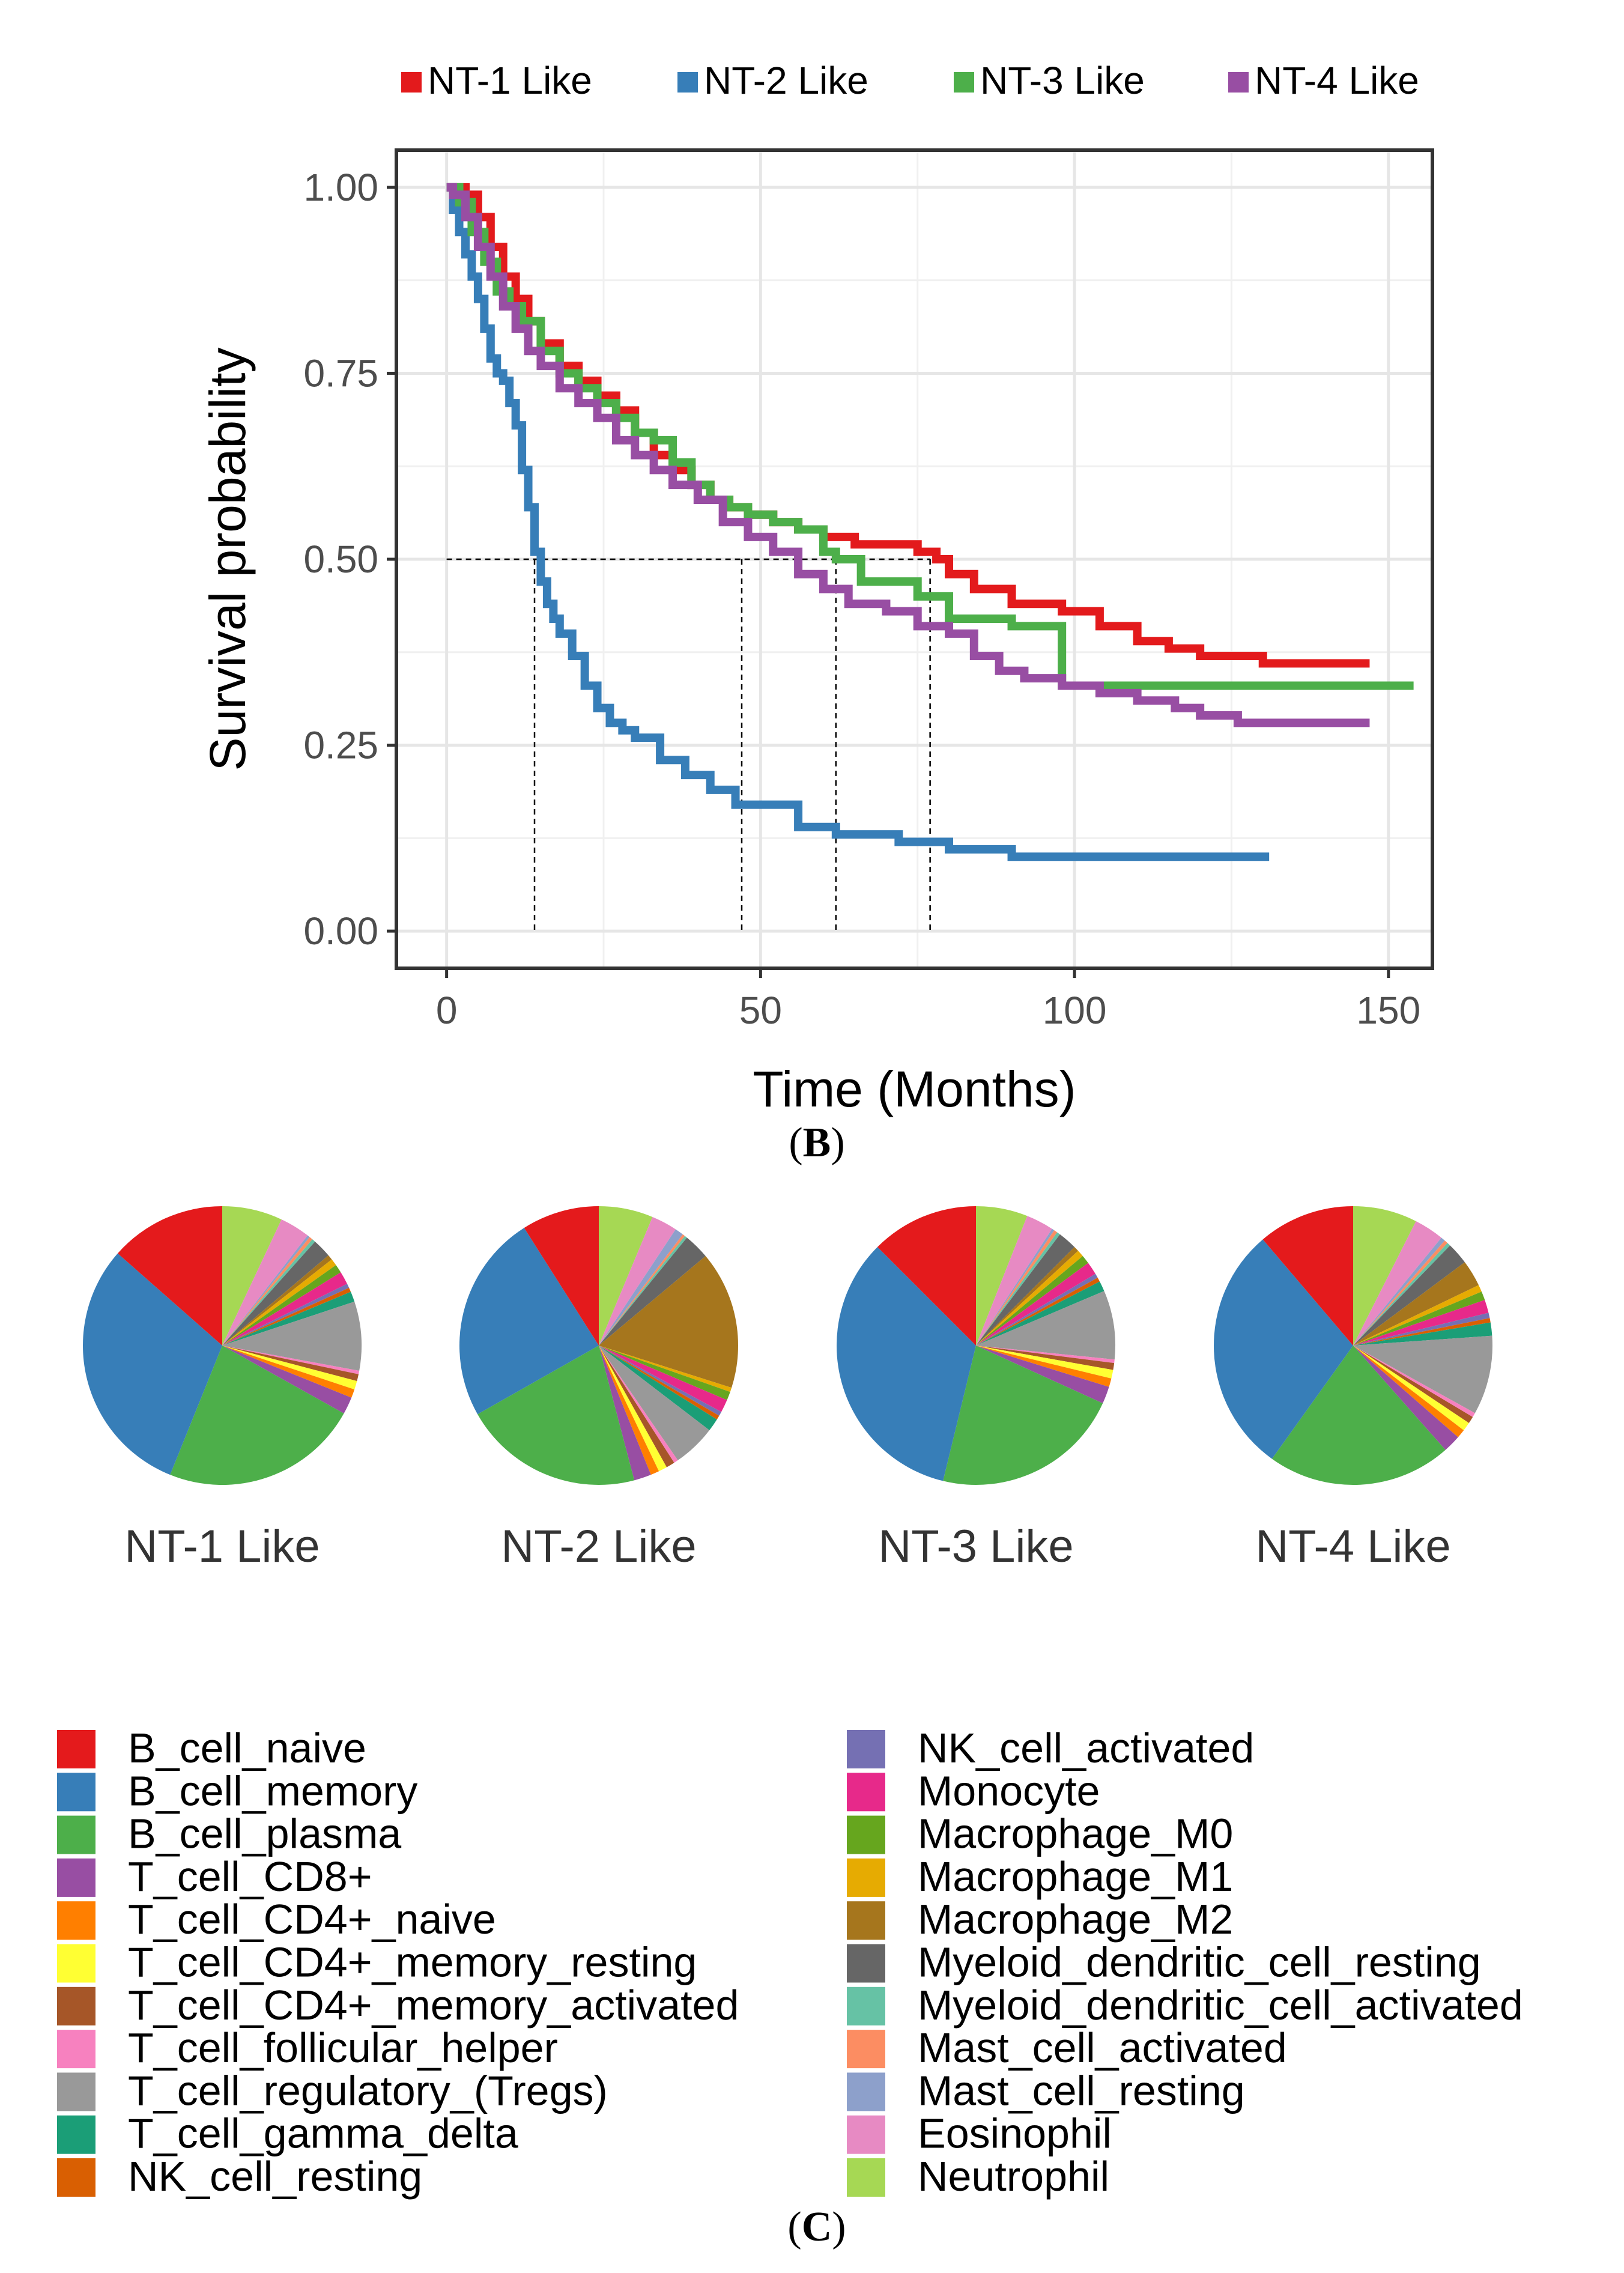 Image resolution: width=1624 pixels, height=2273 pixels. What do you see at coordinates (1075, 1833) in the screenshot?
I see `legend-label: Macrophage_M0` at bounding box center [1075, 1833].